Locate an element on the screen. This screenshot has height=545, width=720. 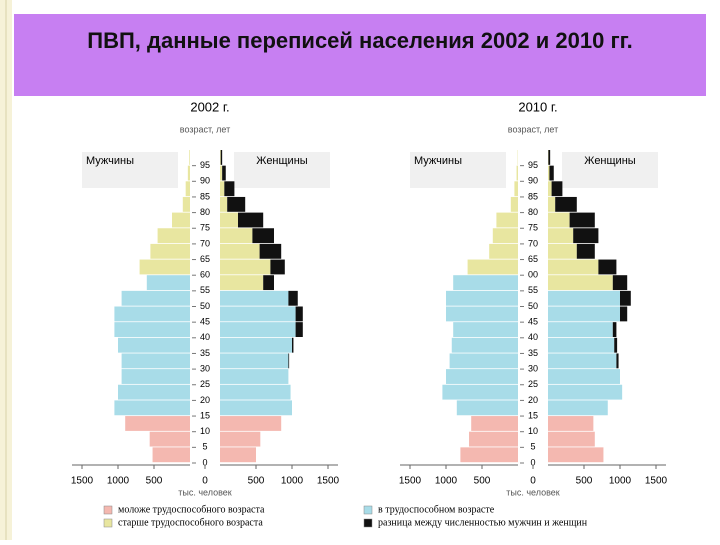
y-axis-label: возраст, лет is located at coordinates (533, 129).